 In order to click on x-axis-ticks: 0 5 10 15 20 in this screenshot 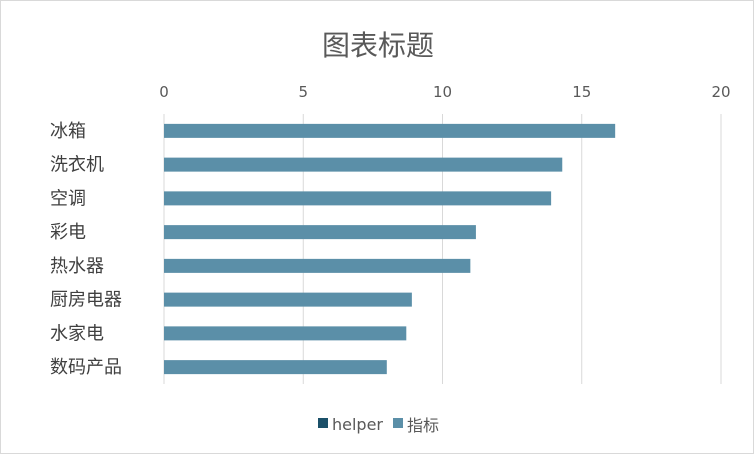, I will do `click(444, 92)`.